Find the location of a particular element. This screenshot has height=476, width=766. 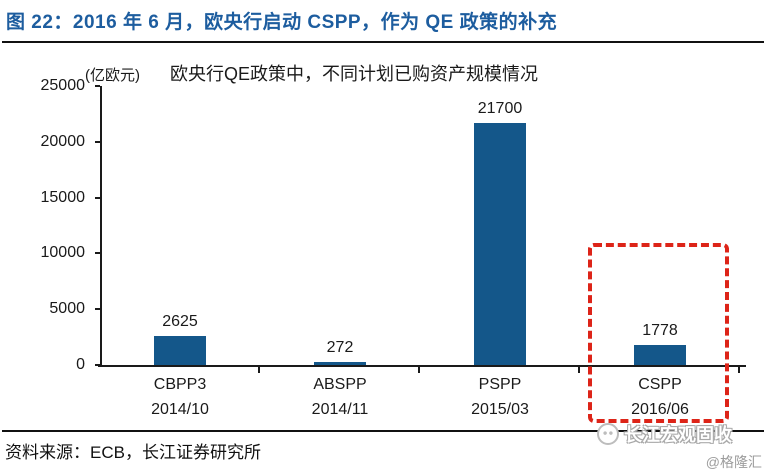

footer-divider is located at coordinates (383, 431).